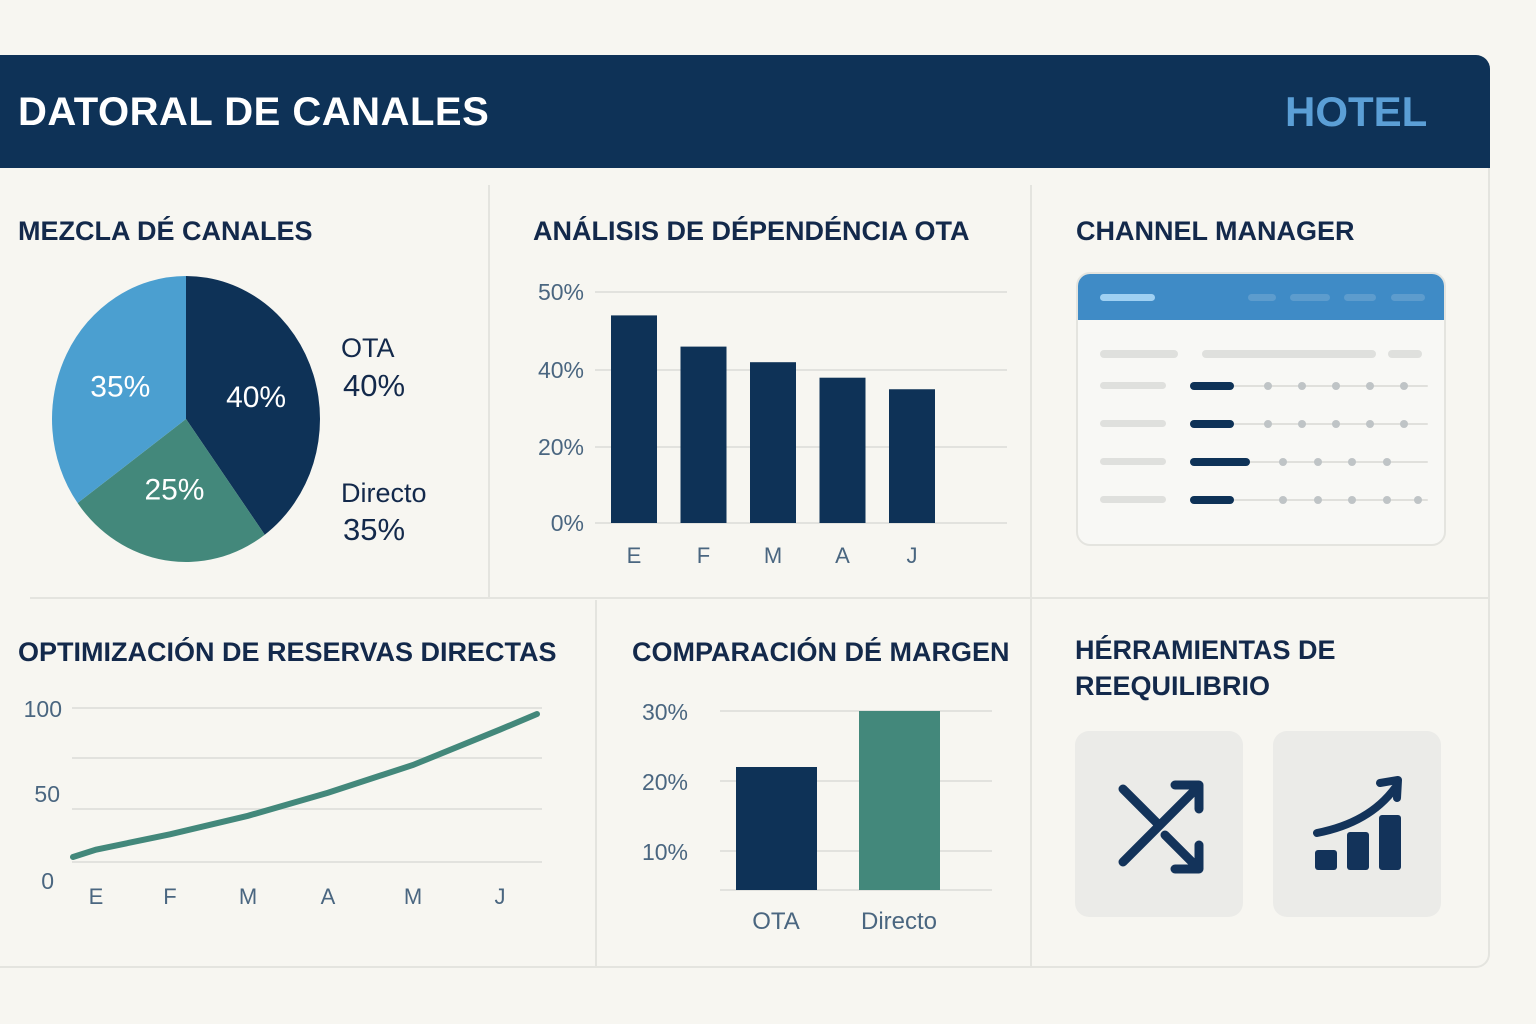 Image resolution: width=1536 pixels, height=1024 pixels. Describe the element at coordinates (665, 852) in the screenshot. I see `y-tick-label: 10%` at that location.